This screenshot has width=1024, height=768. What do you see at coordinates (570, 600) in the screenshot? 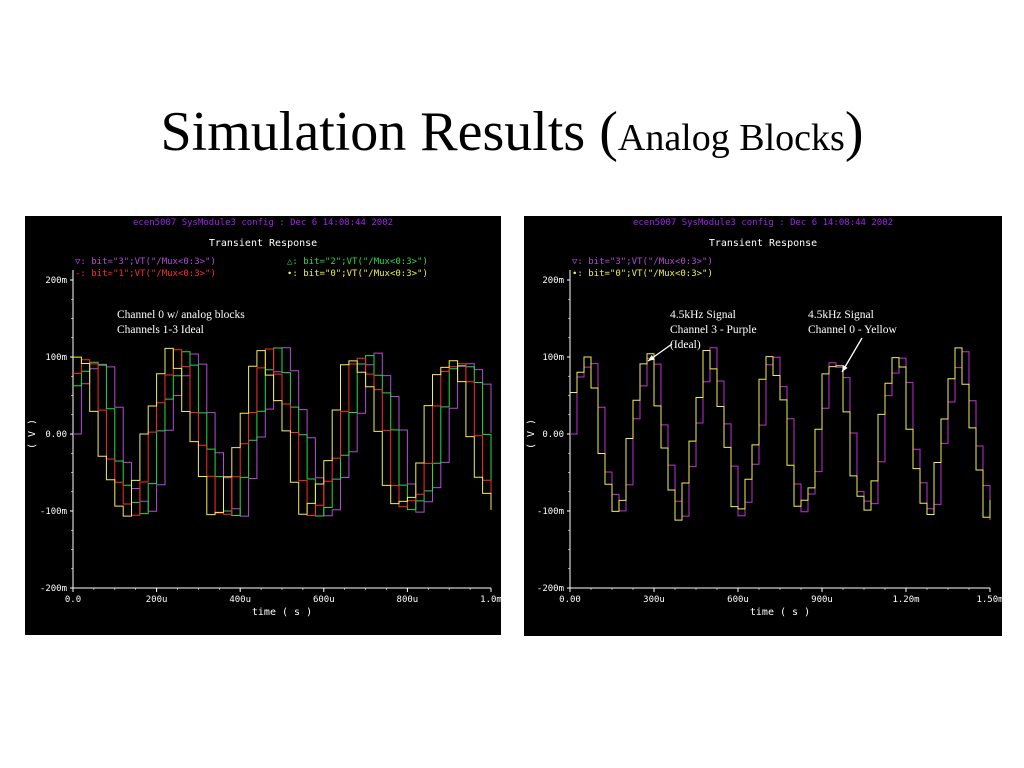
I see `x-tick-label: 0.00` at bounding box center [570, 600].